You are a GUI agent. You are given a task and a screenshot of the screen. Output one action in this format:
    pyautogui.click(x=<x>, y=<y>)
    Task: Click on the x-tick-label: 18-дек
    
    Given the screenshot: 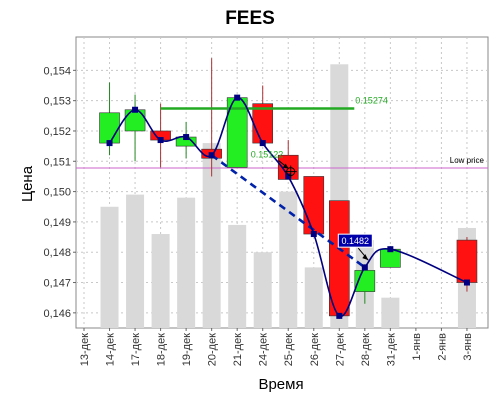 What is the action you would take?
    pyautogui.click(x=162, y=349)
    